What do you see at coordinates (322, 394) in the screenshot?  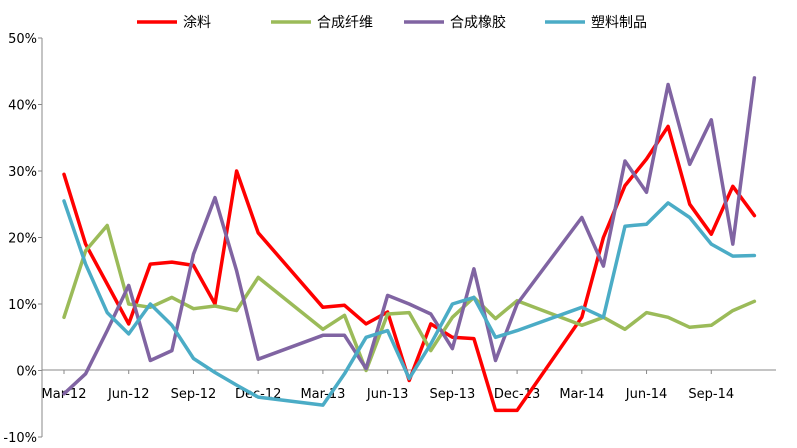 I see `x-tick-label: Mar-13` at bounding box center [322, 394].